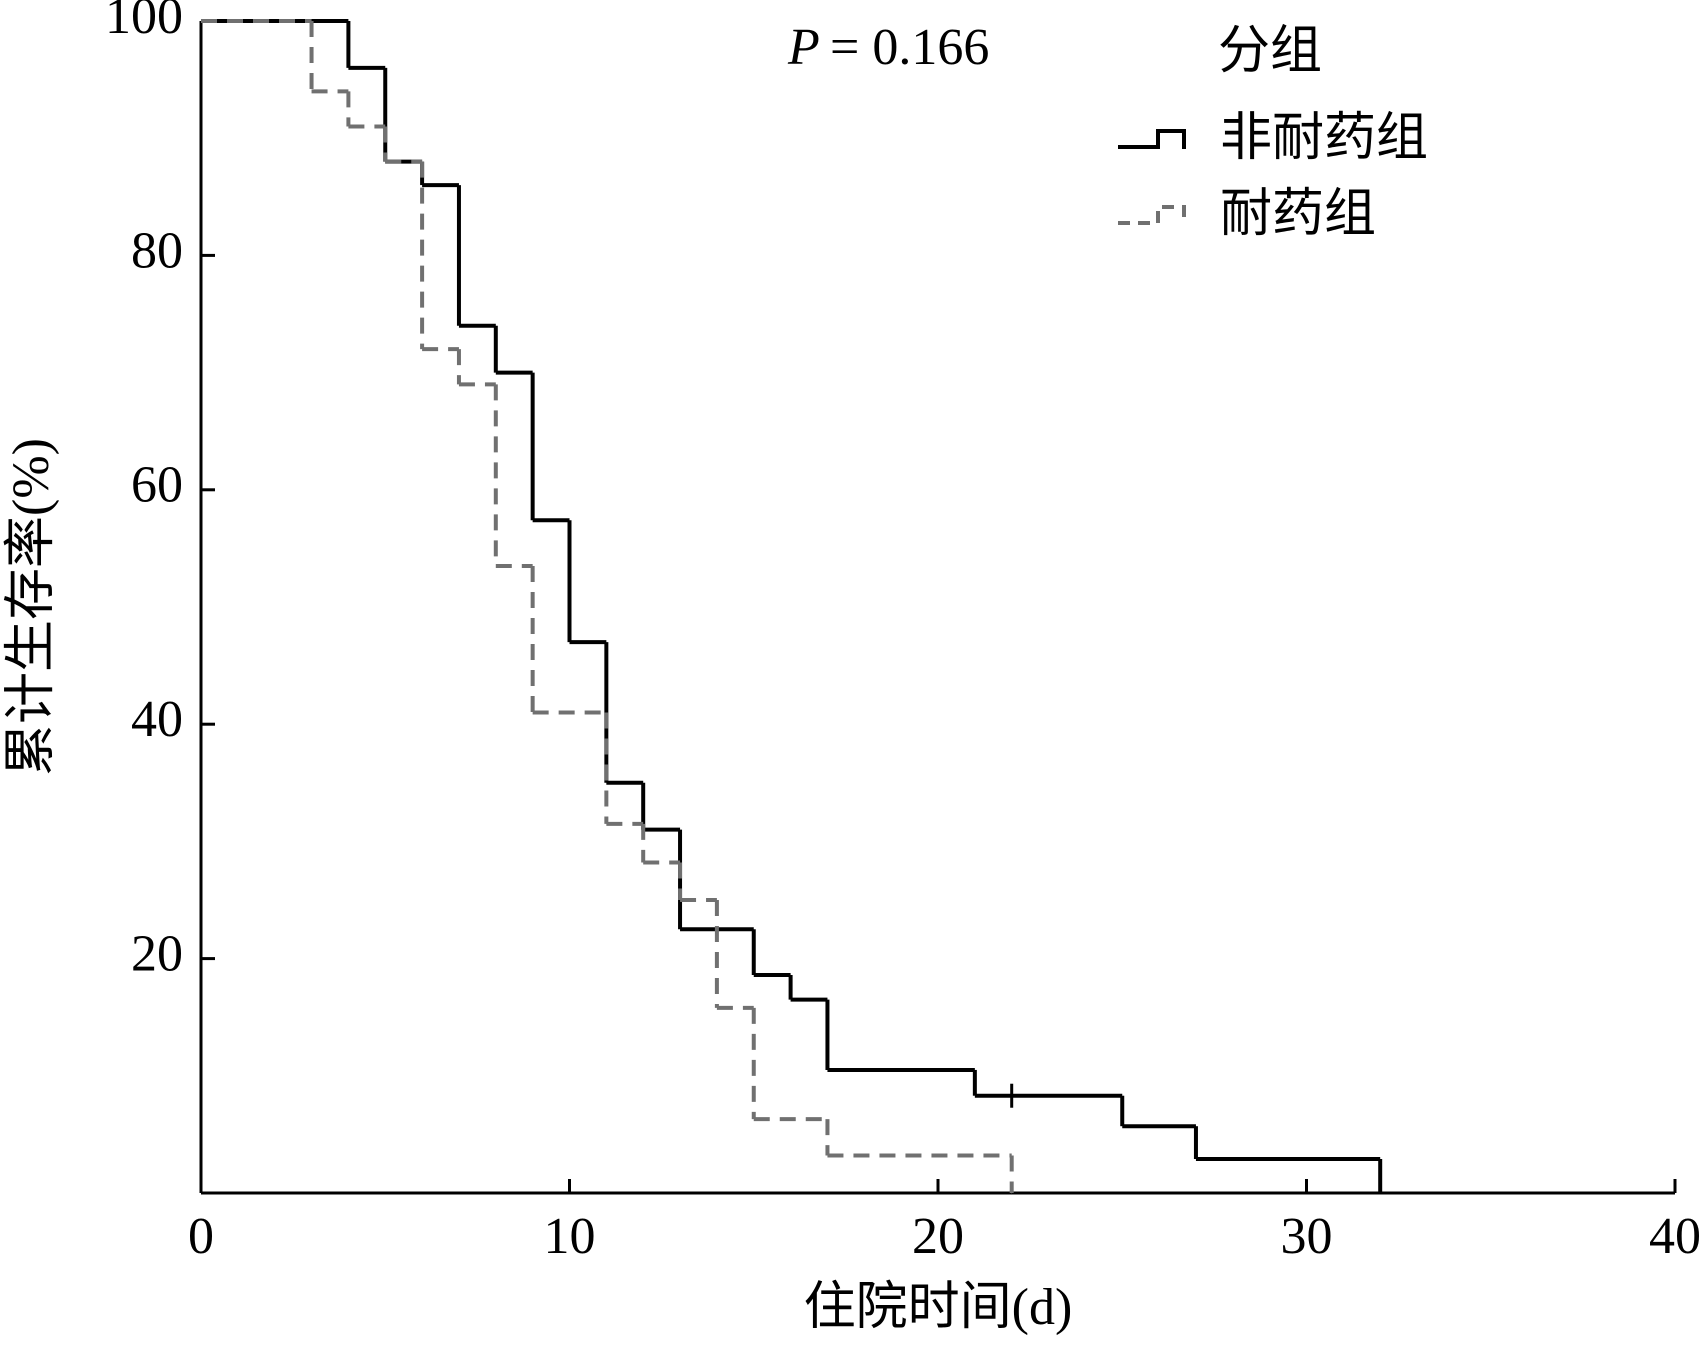  What do you see at coordinates (144, 22) in the screenshot?
I see `y-tick-label: 100` at bounding box center [144, 22].